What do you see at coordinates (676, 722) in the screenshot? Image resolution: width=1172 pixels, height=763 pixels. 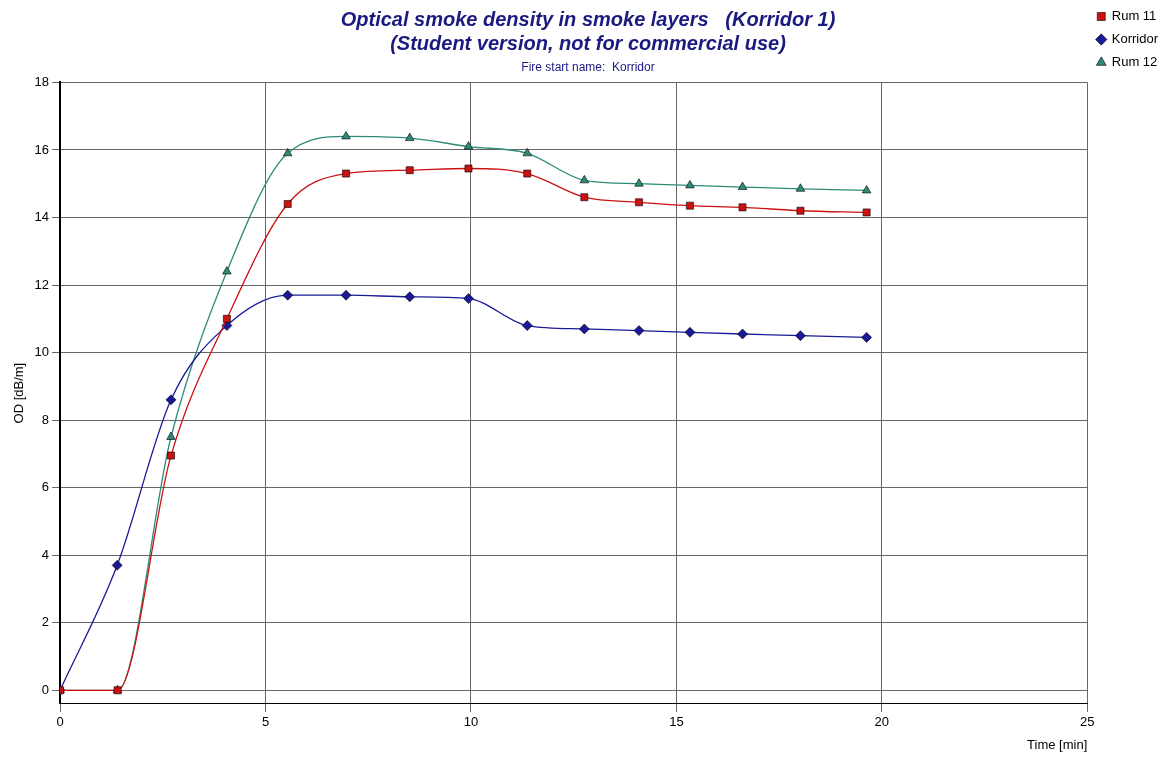 I see `x-tick-label: 15` at bounding box center [676, 722].